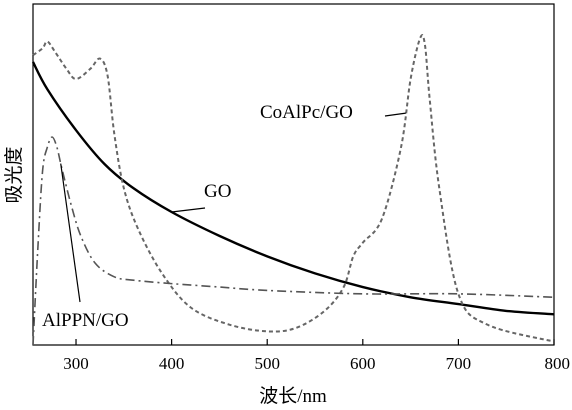 The width and height of the screenshot is (572, 410). What do you see at coordinates (363, 363) in the screenshot?
I see `x-tick-label: 600` at bounding box center [363, 363].